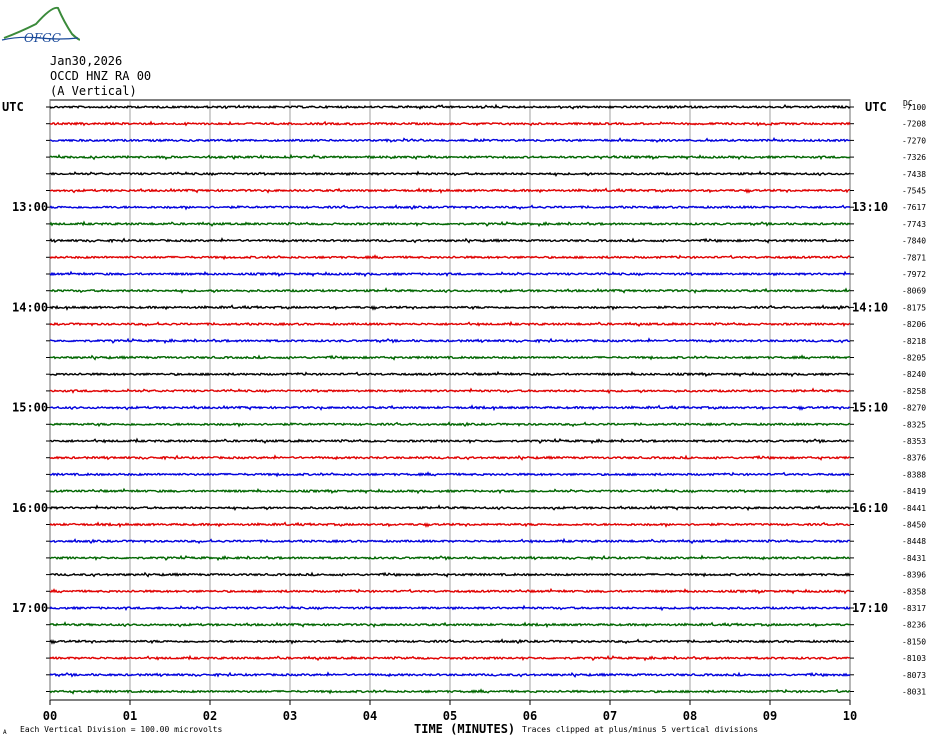  What do you see at coordinates (914, 391) in the screenshot?
I see `trace-offset-label: -8258` at bounding box center [914, 391].